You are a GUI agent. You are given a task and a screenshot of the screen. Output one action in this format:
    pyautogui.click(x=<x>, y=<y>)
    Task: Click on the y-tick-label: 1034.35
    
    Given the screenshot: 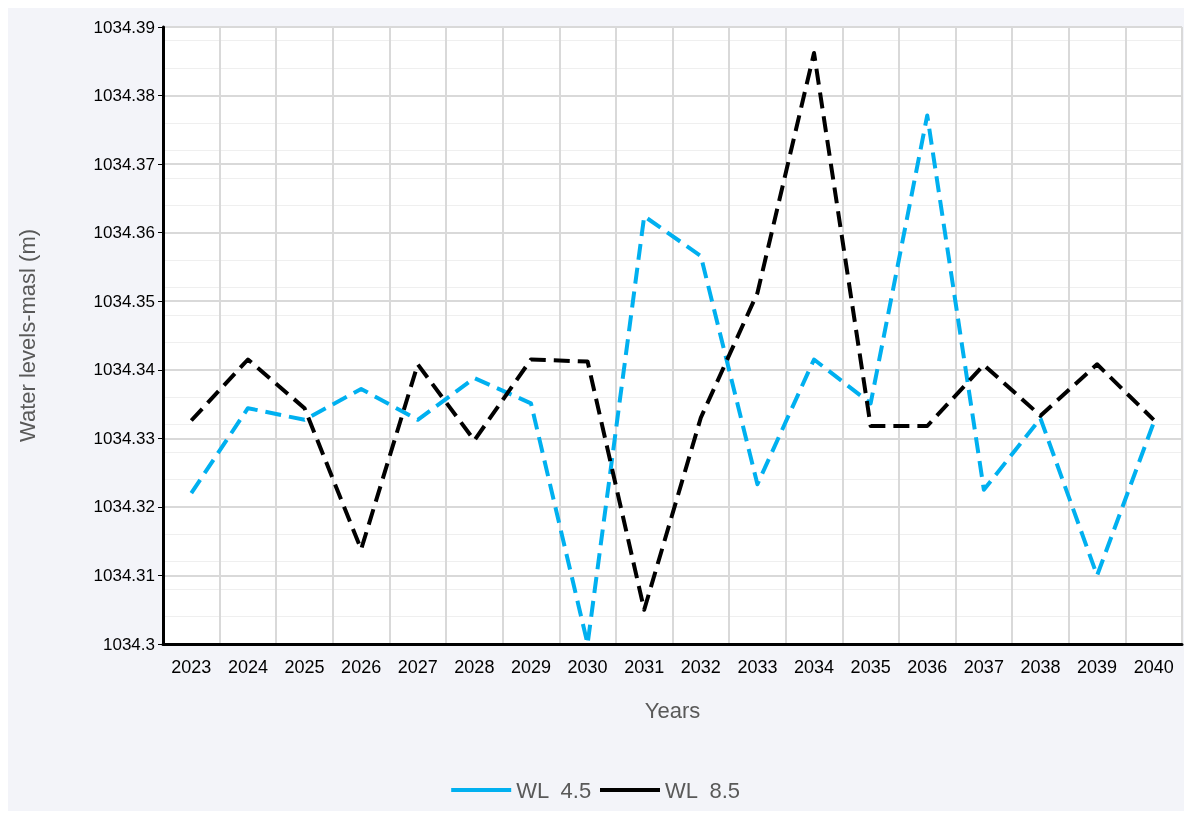 What is the action you would take?
    pyautogui.click(x=124, y=301)
    